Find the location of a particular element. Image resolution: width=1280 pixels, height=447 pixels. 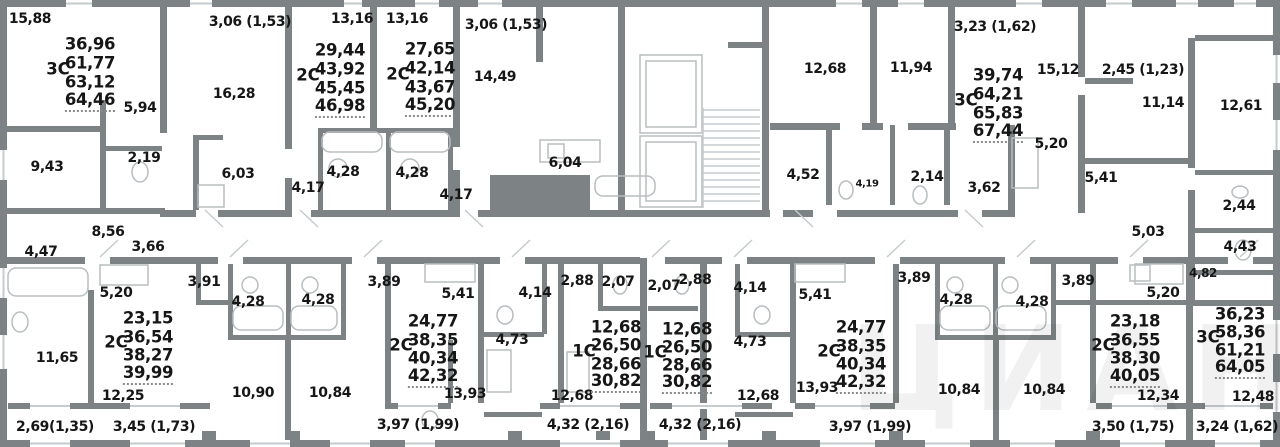

area-label: 10,90 is located at coordinates (253, 393).